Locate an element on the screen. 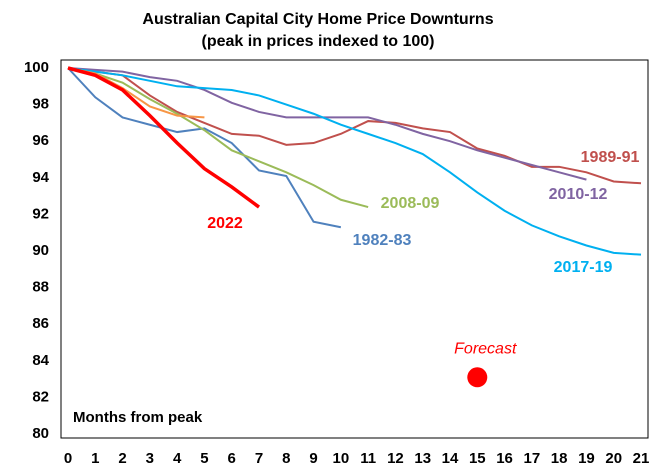  y-tick-label: 98 is located at coordinates (40, 104).